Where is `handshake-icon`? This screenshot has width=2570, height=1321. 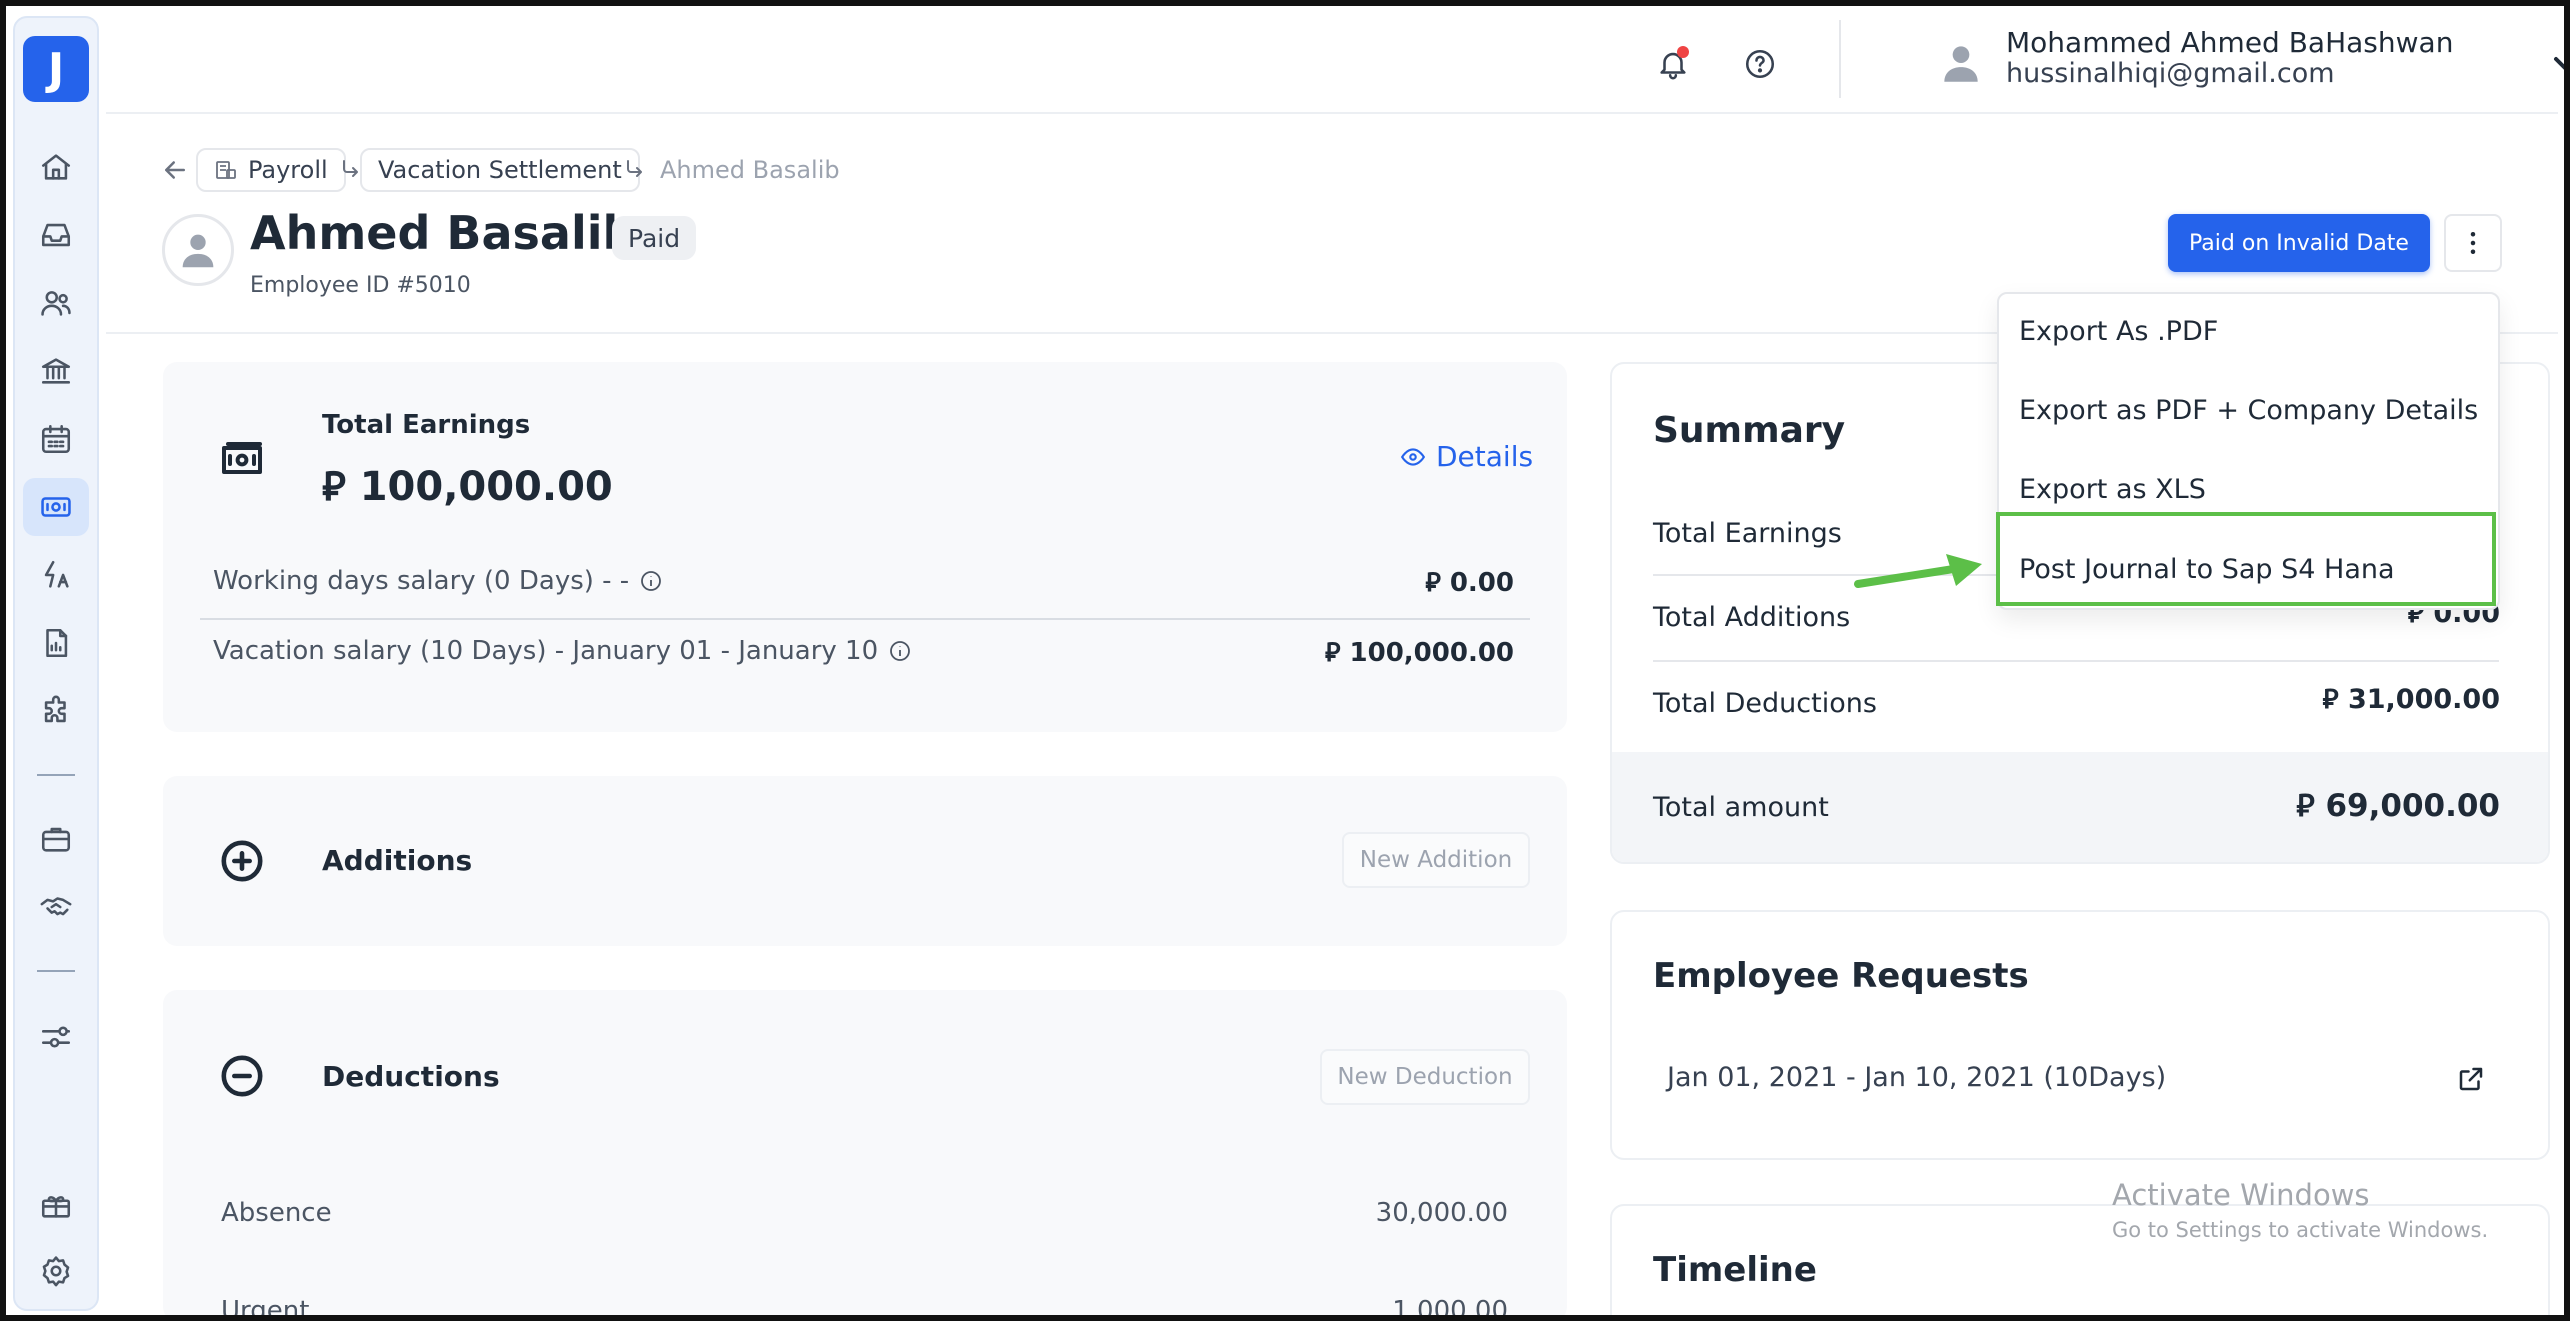
handshake-icon is located at coordinates (56, 907).